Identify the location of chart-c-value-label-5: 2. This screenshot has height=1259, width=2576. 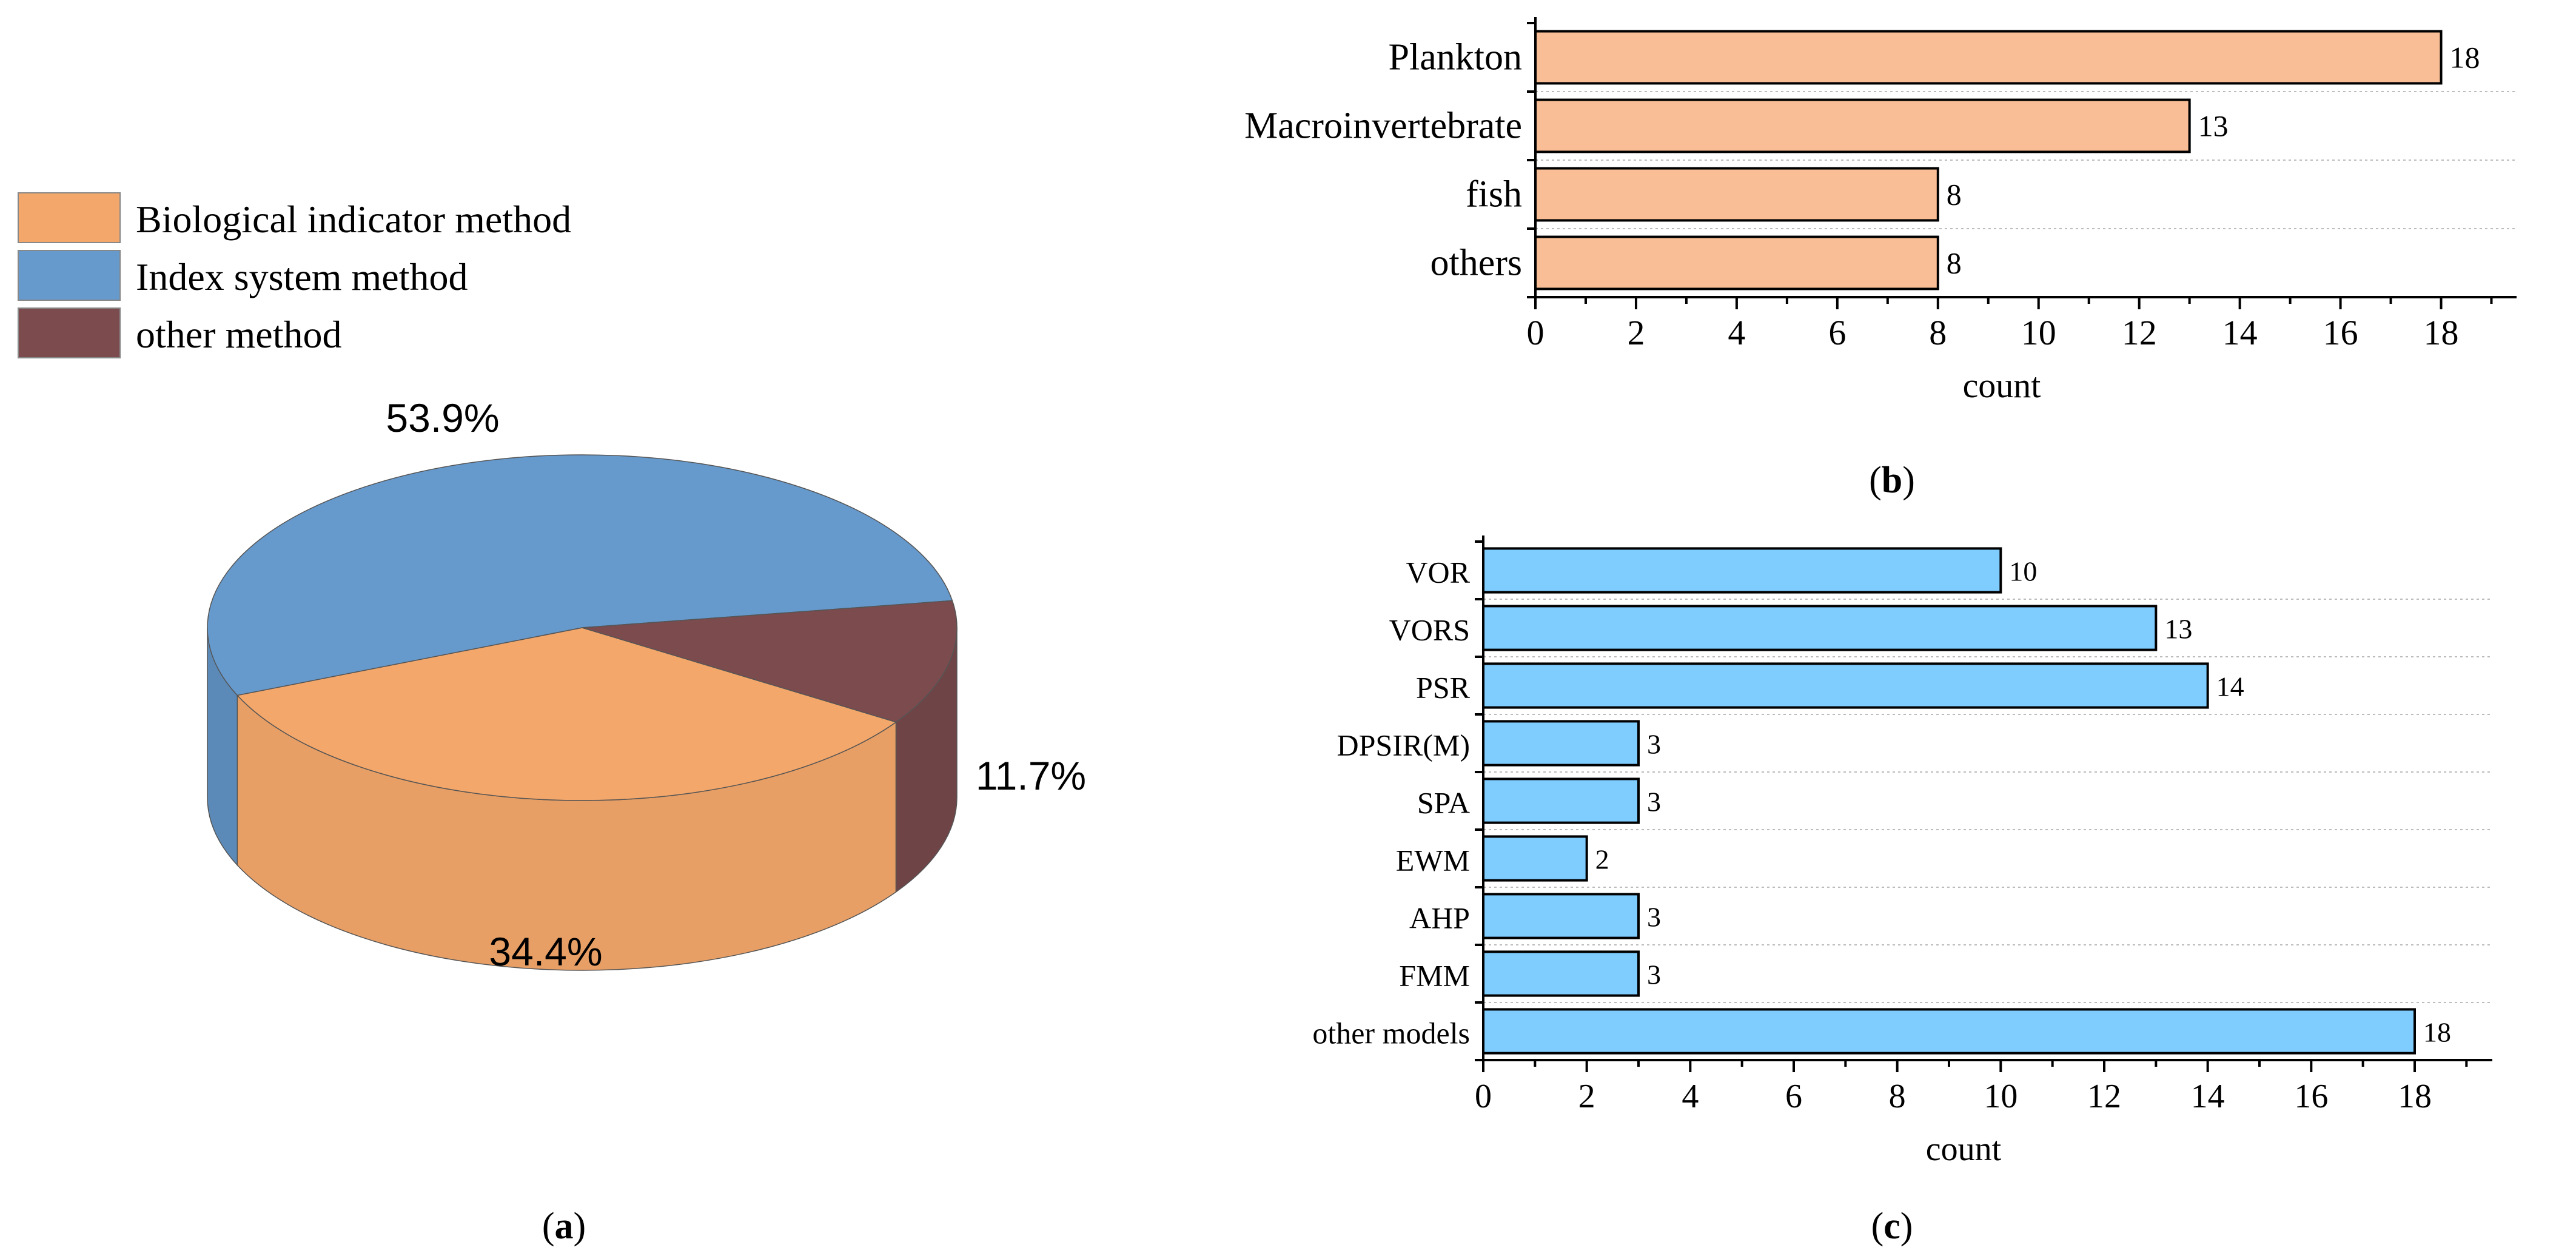
(1602, 860).